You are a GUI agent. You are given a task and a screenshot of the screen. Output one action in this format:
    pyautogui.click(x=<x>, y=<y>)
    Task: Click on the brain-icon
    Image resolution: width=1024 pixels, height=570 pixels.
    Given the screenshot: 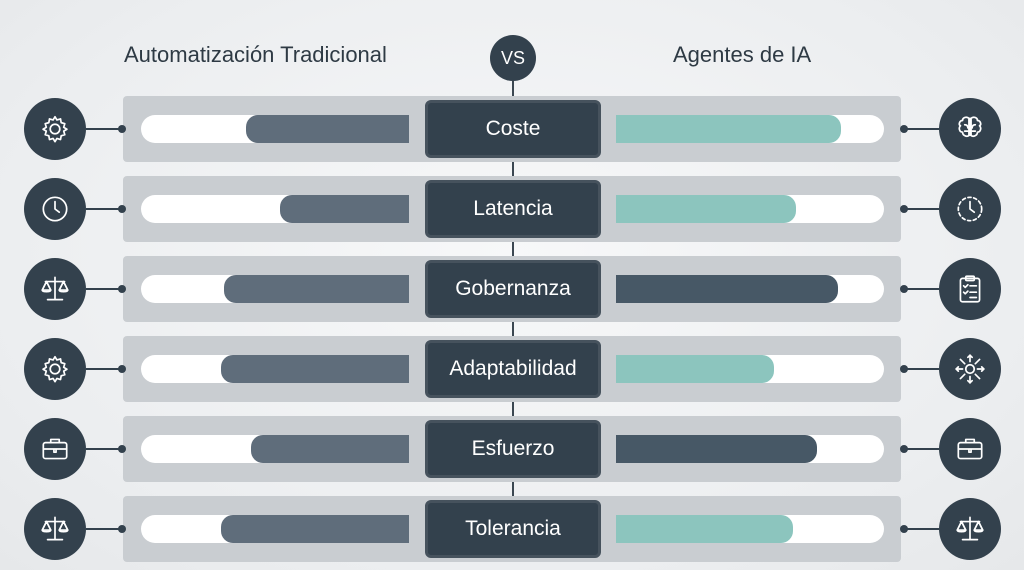 What is the action you would take?
    pyautogui.click(x=970, y=129)
    